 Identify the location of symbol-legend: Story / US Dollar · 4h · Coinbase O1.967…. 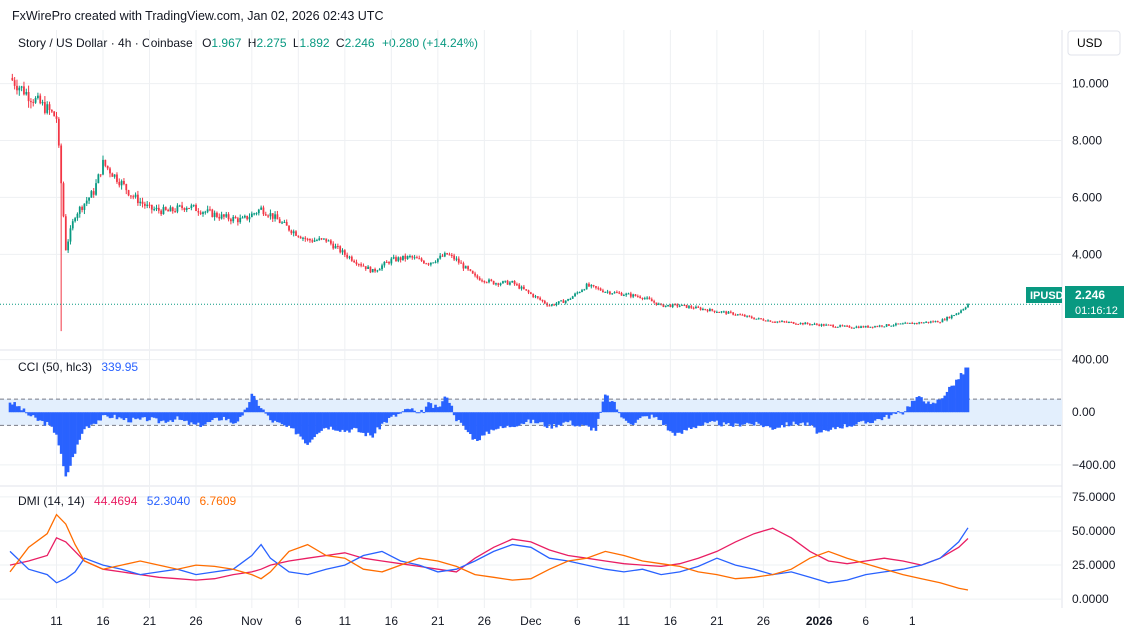
(248, 43).